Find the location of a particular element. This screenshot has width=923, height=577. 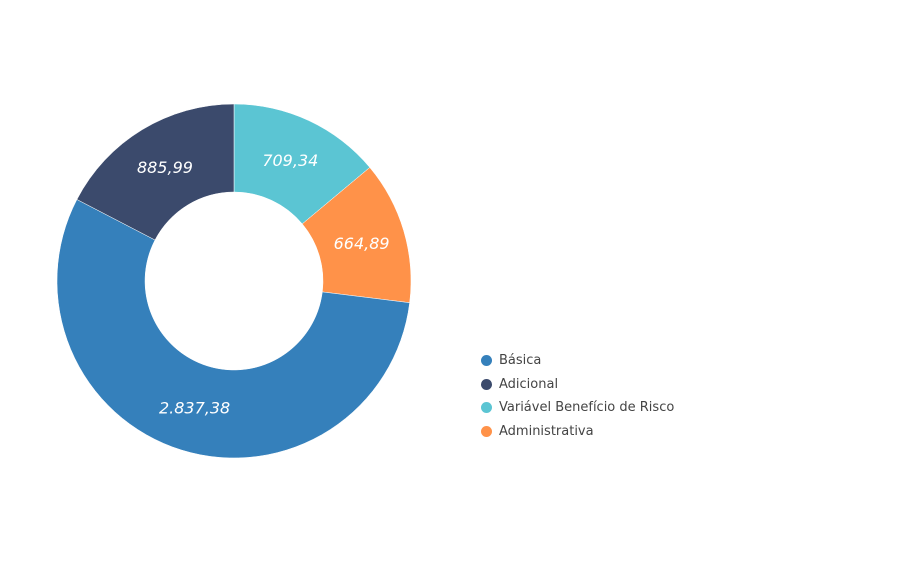

legend-label: Administrativa is located at coordinates (546, 431).